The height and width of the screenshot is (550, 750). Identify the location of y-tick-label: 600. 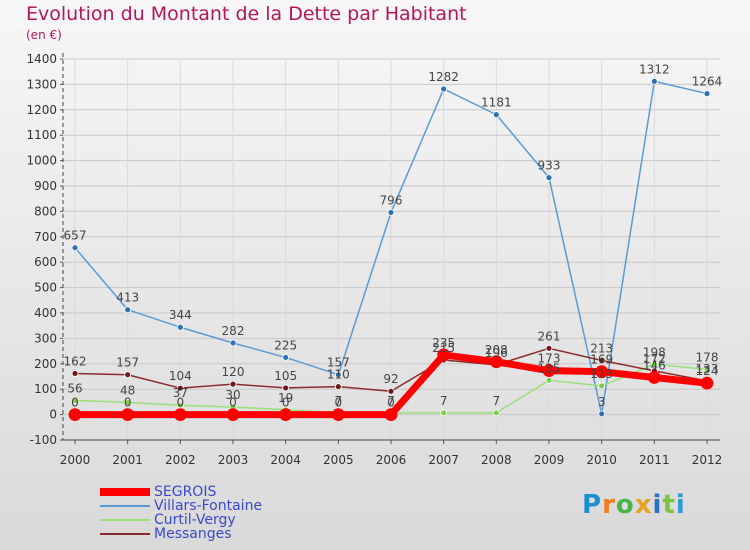
(45, 262).